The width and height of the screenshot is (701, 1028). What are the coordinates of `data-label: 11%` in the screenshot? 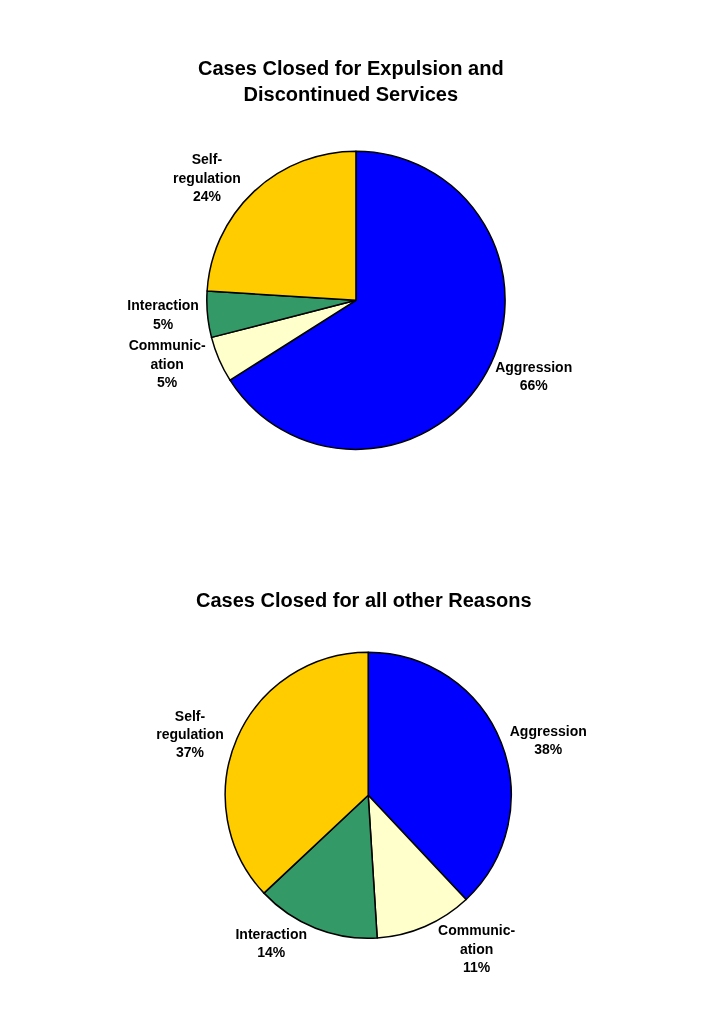 It's located at (476, 966).